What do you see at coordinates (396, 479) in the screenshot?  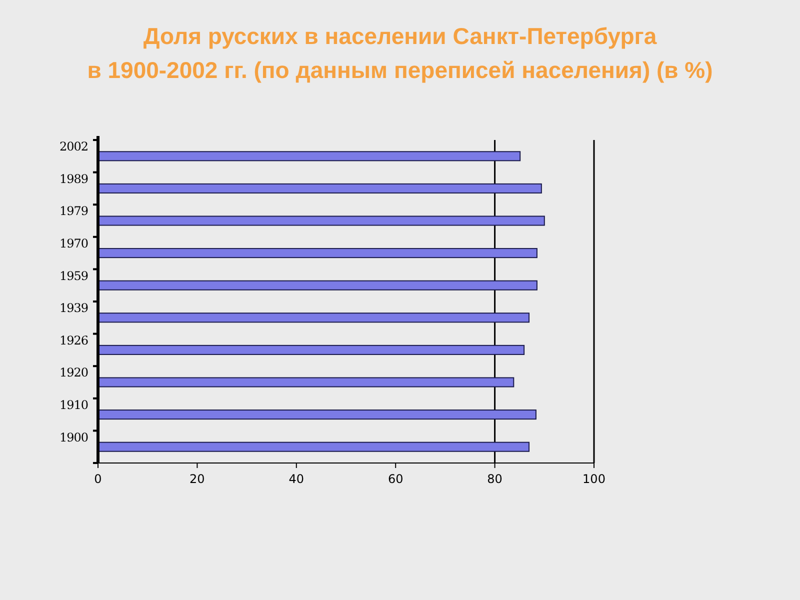 I see `x-tick-label: 60` at bounding box center [396, 479].